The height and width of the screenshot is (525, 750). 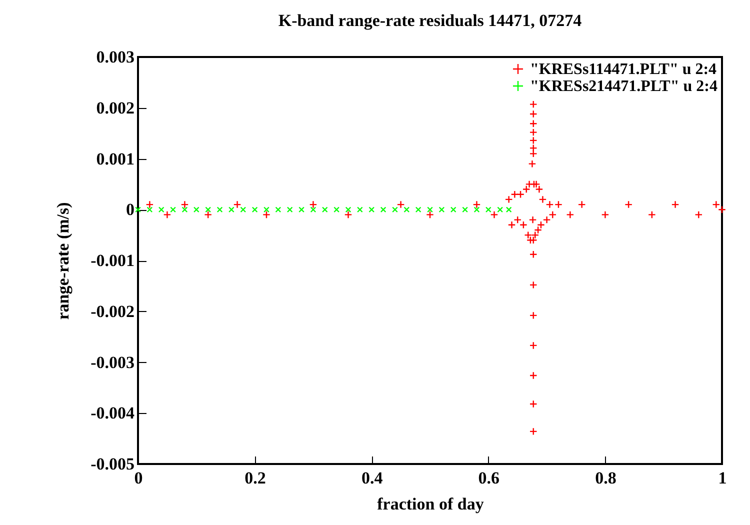 What do you see at coordinates (112, 311) in the screenshot?
I see `y-tick-label: -0.002` at bounding box center [112, 311].